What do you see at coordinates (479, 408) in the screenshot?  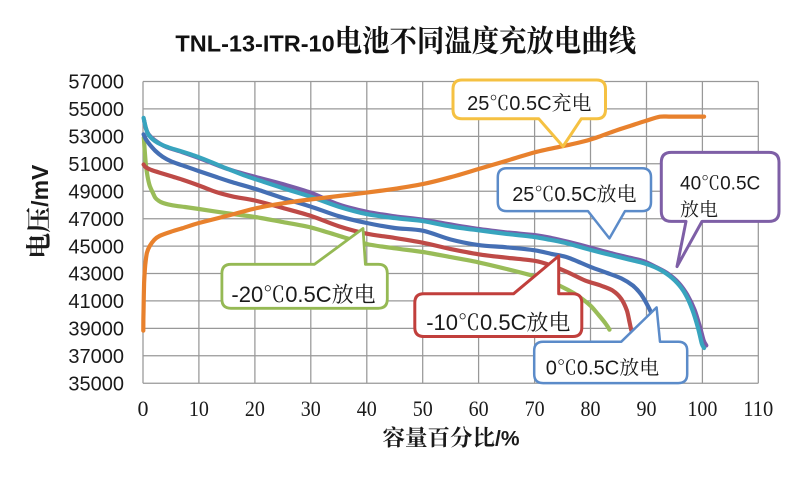 I see `svg-text: 60` at bounding box center [479, 408].